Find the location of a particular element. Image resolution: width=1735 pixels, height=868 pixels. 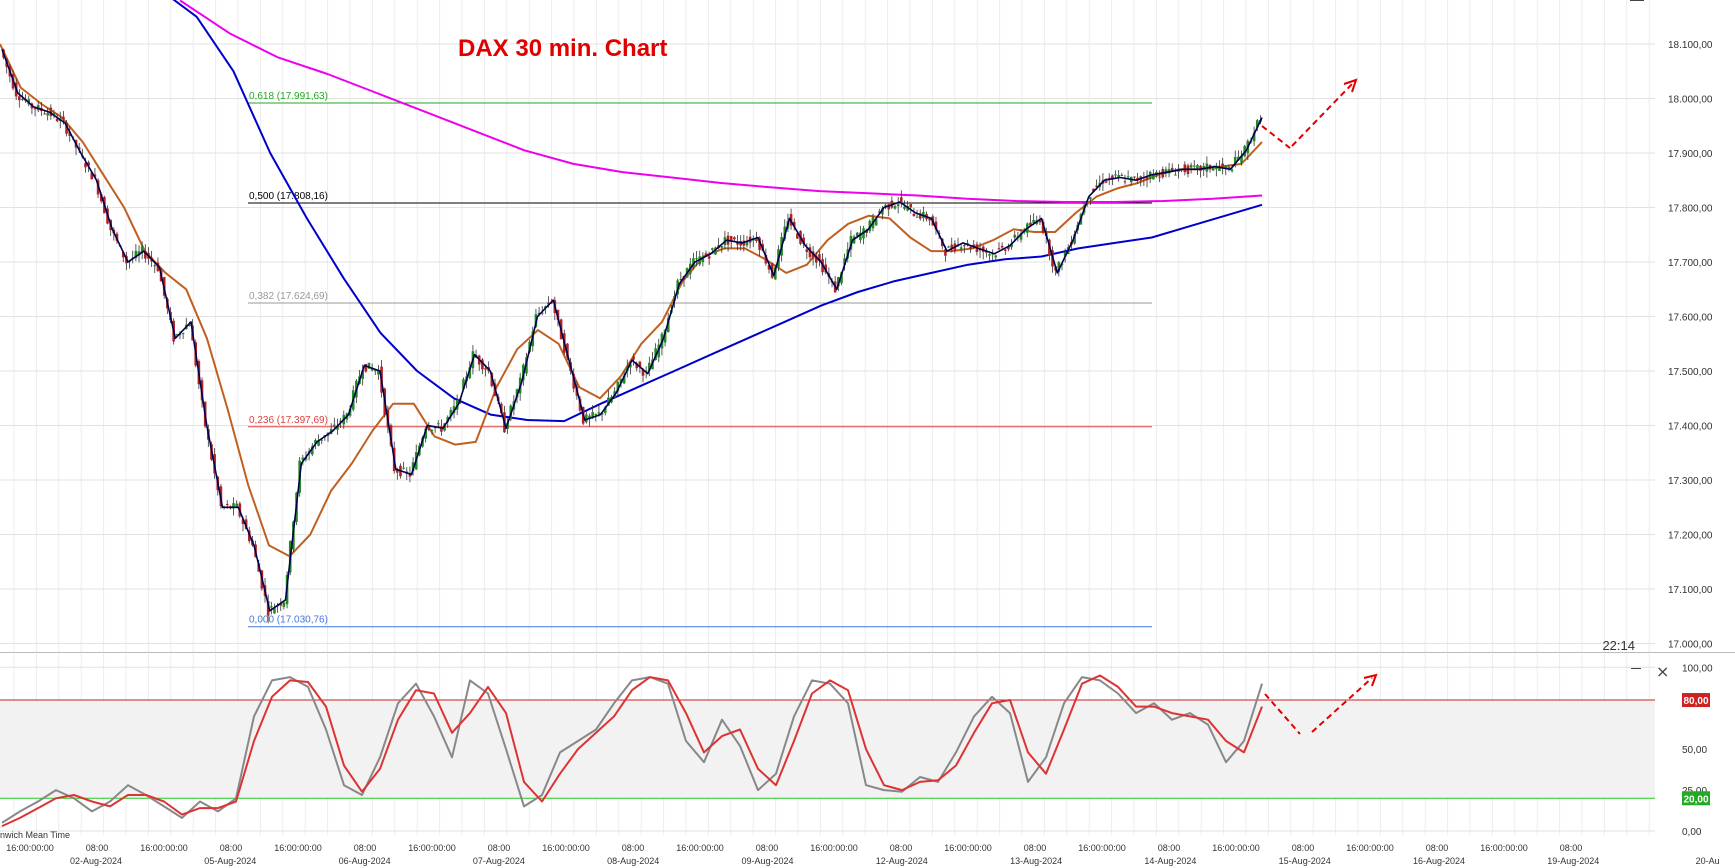

date-tick-label: 20-Au is located at coordinates (1708, 861).